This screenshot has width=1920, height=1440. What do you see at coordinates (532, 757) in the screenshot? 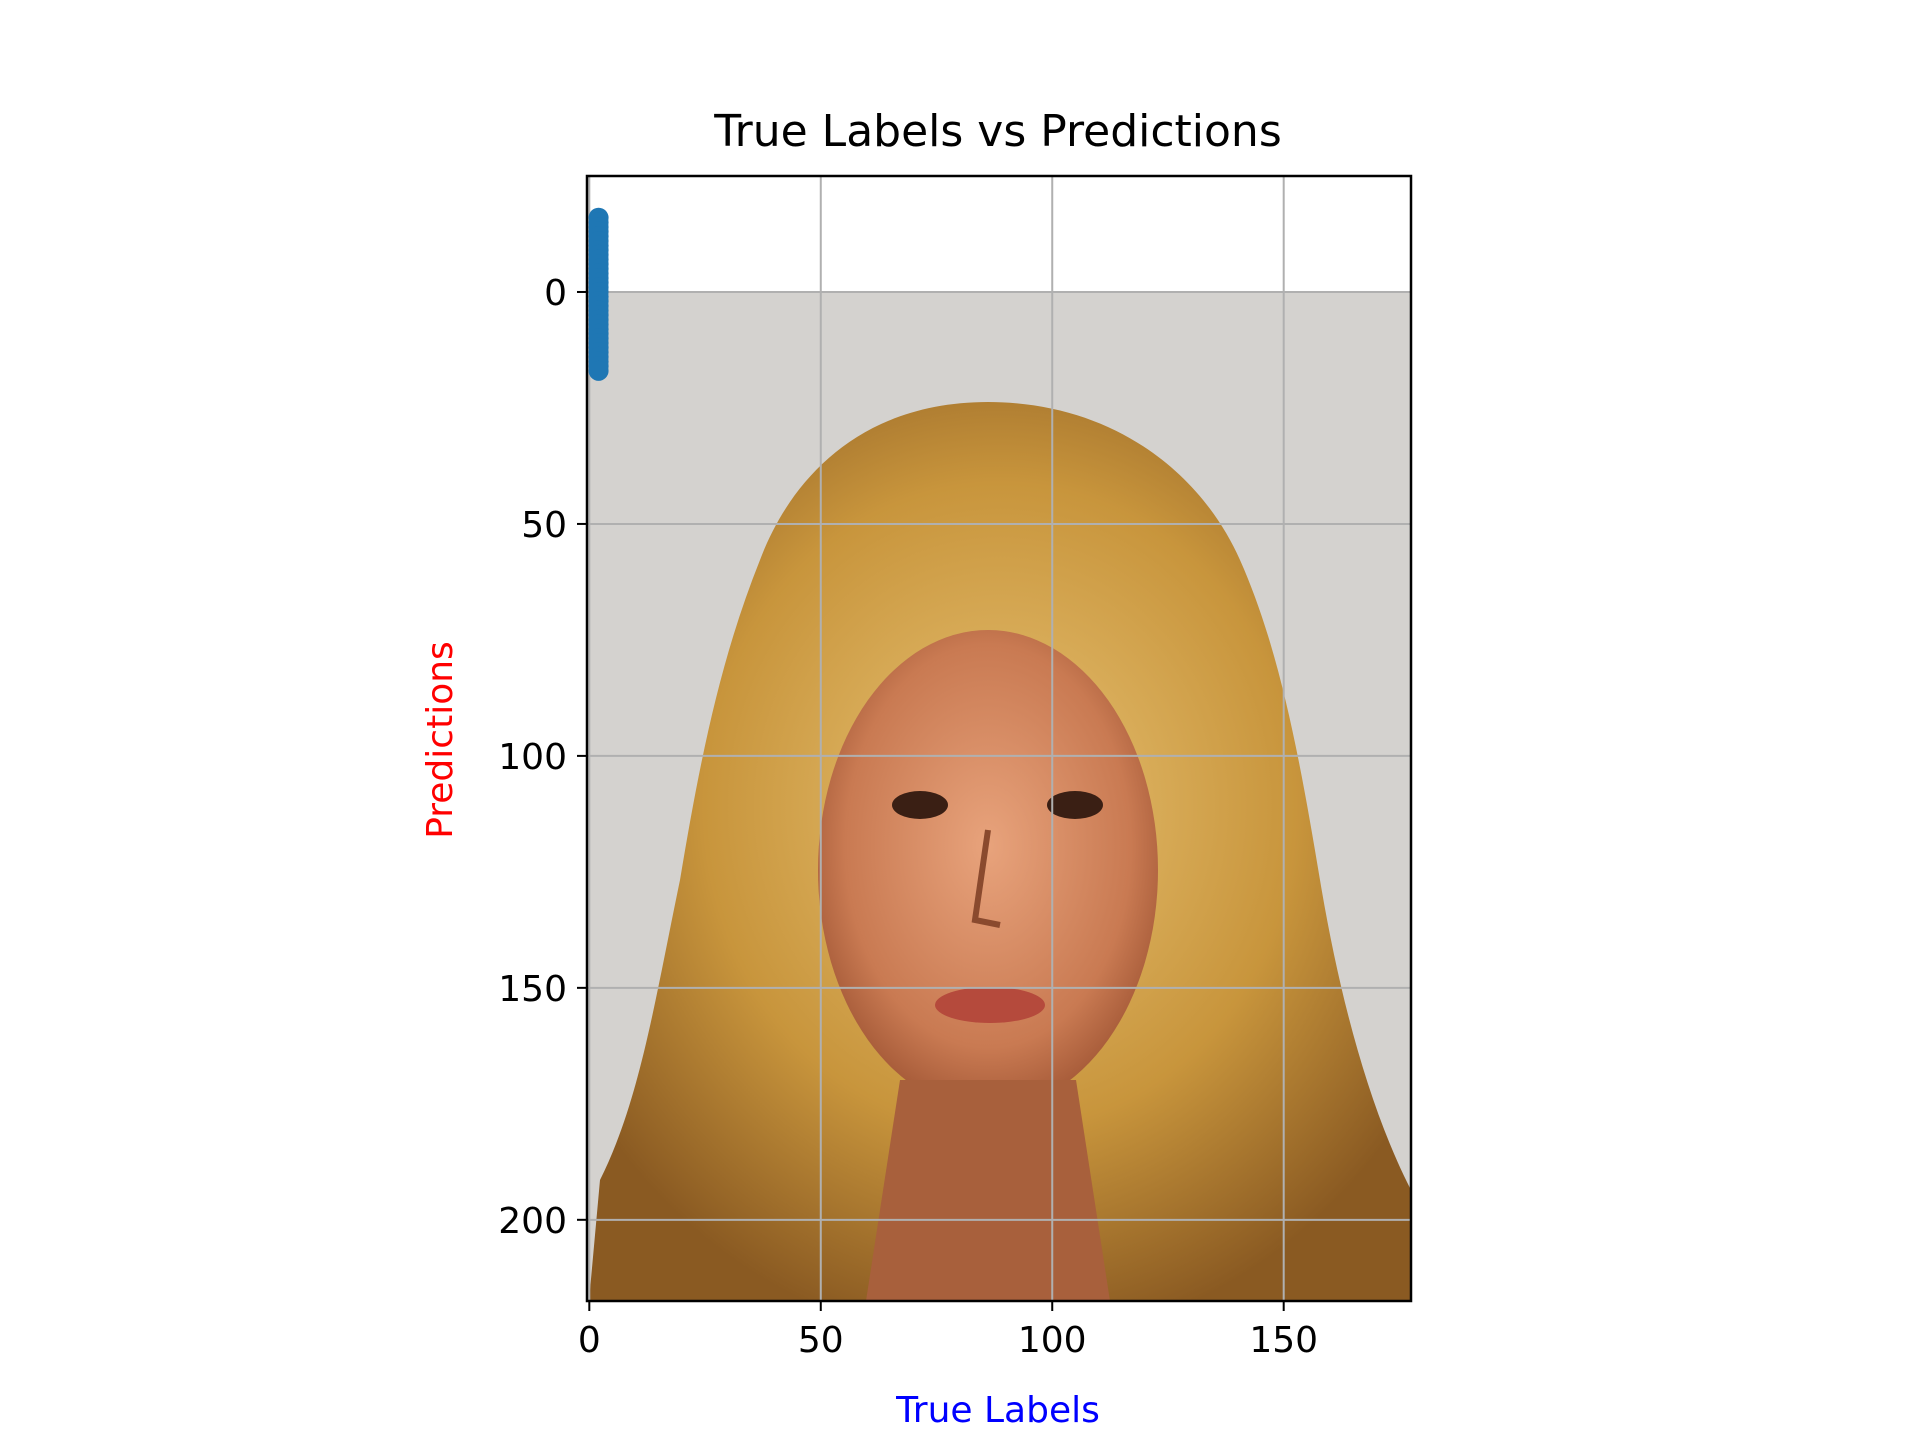
I see `y-tick-label: 100` at bounding box center [532, 757].